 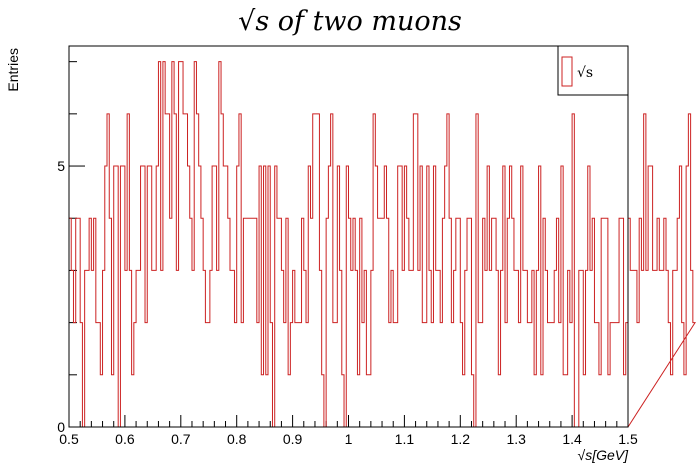 What do you see at coordinates (61, 166) in the screenshot?
I see `y-tick-label: 5` at bounding box center [61, 166].